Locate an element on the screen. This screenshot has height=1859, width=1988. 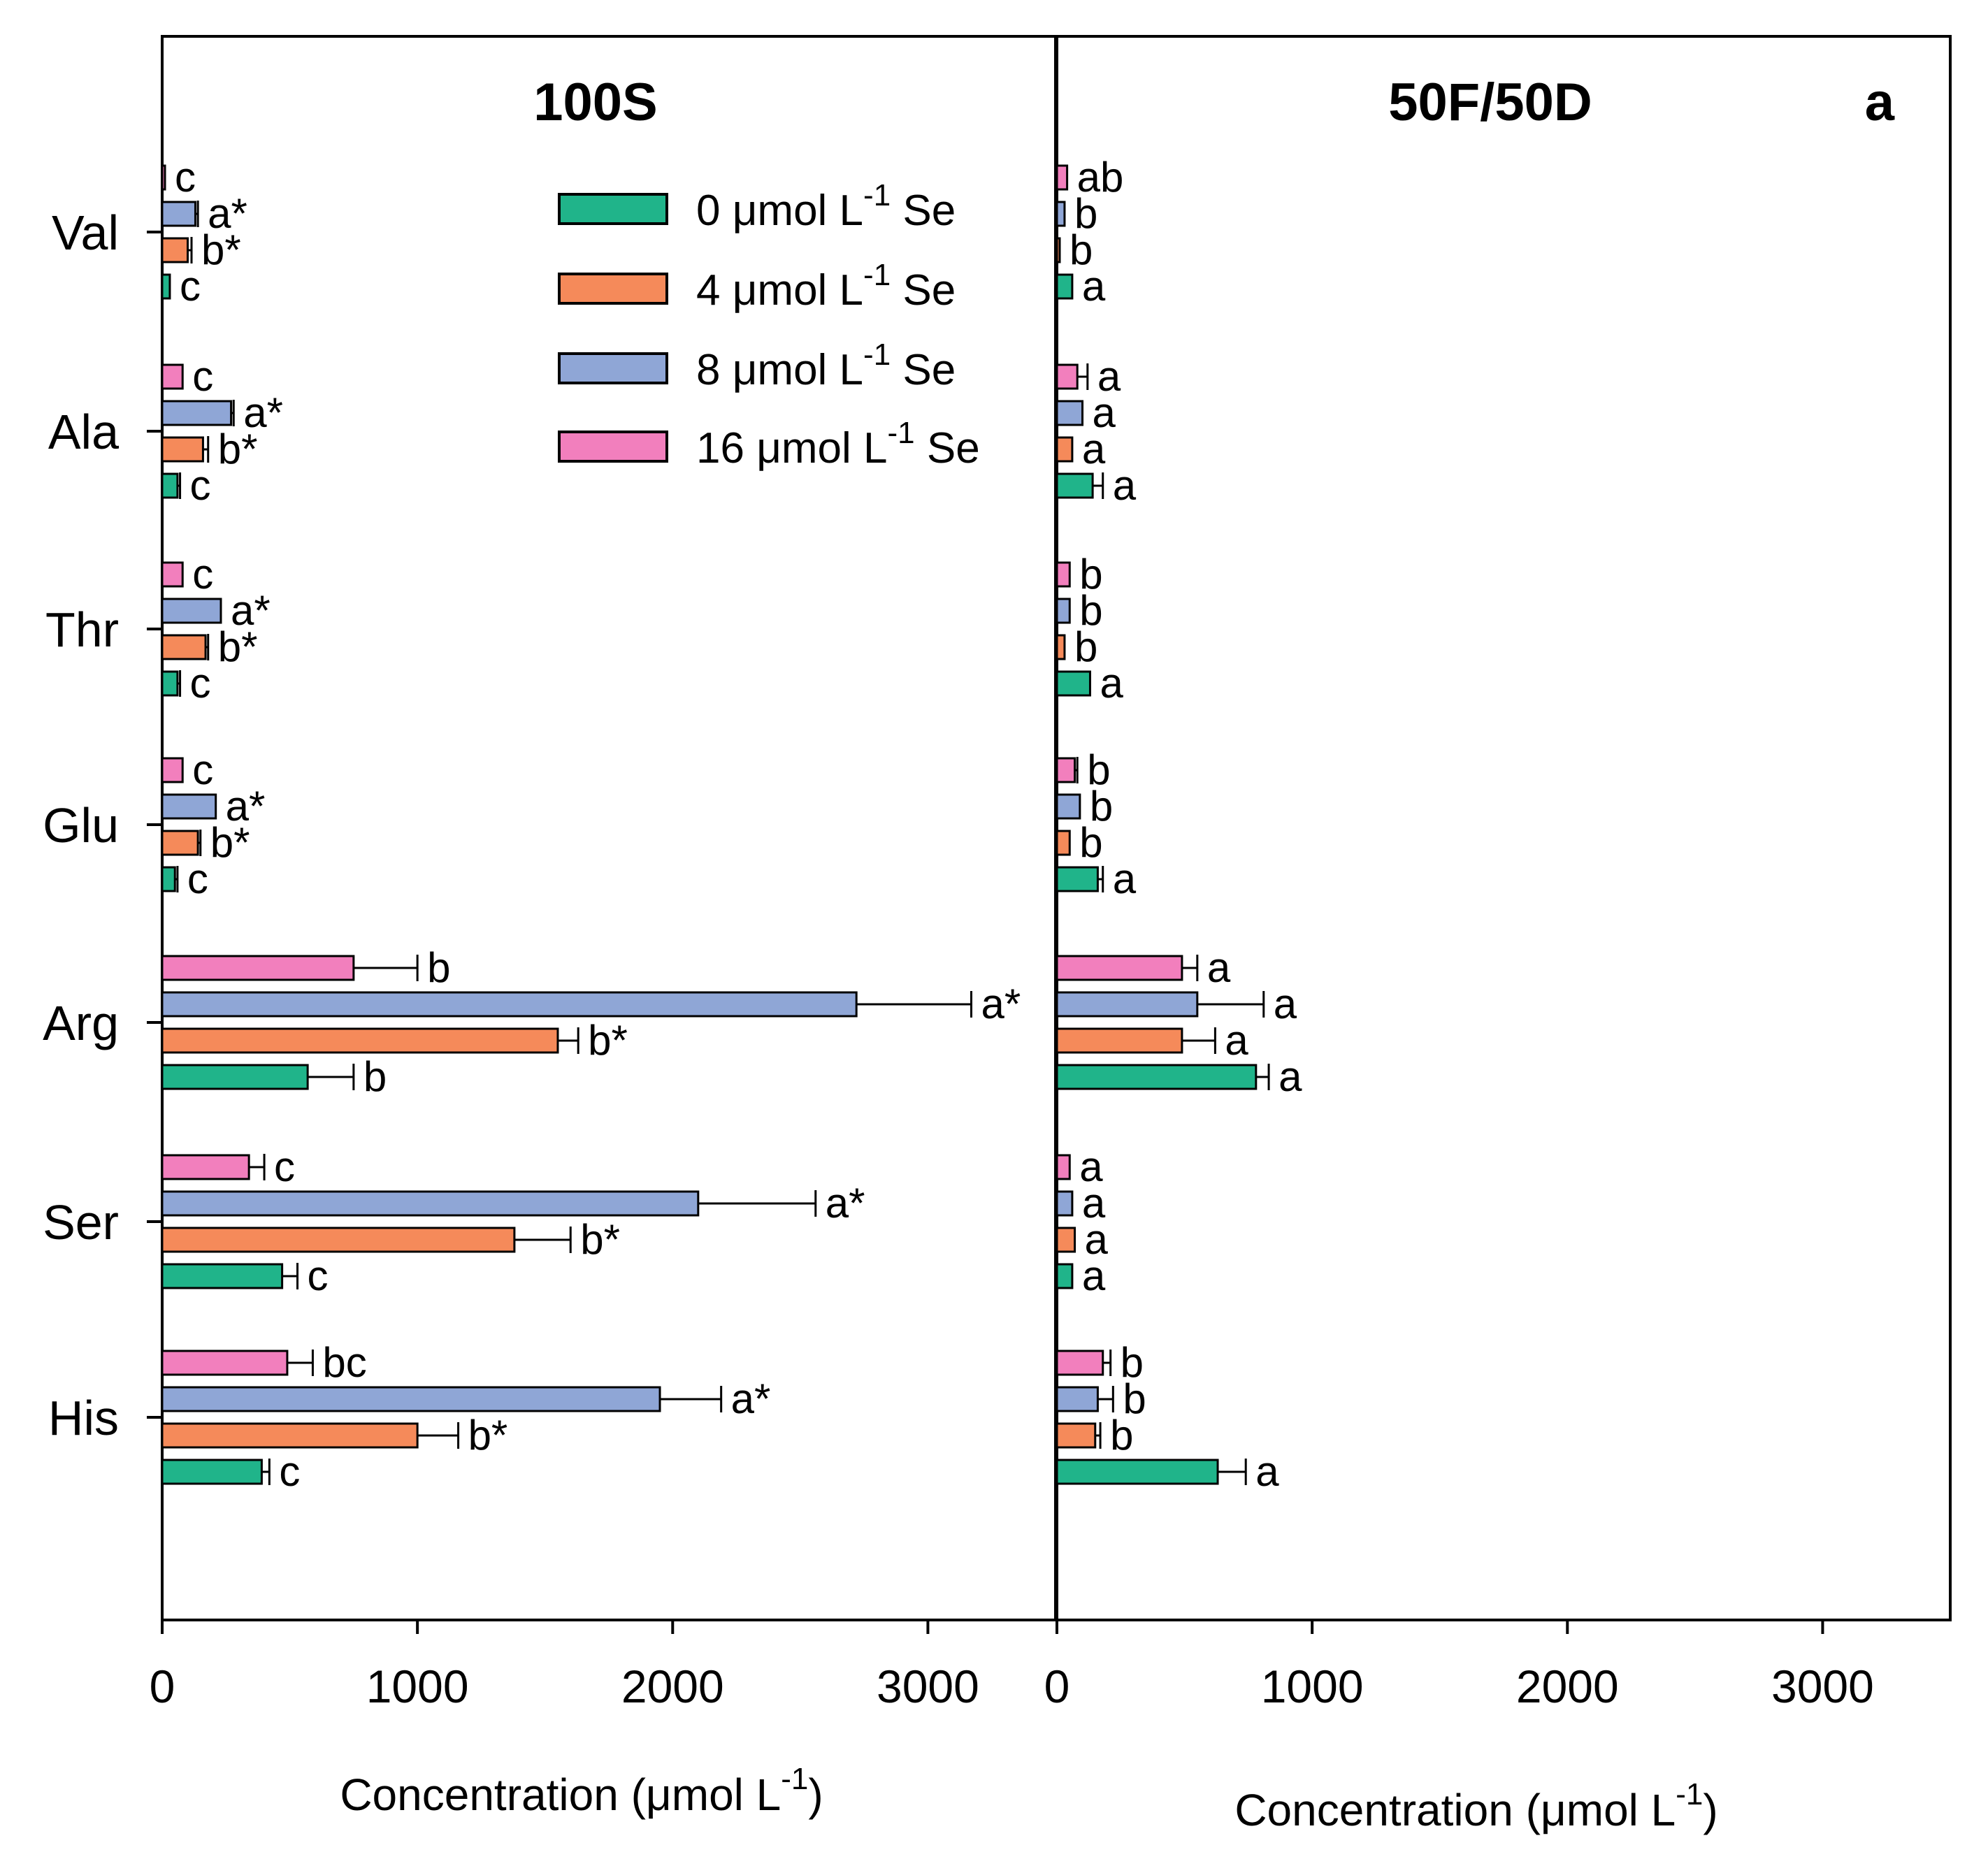
y-category-label: Glu is located at coordinates (81, 825).